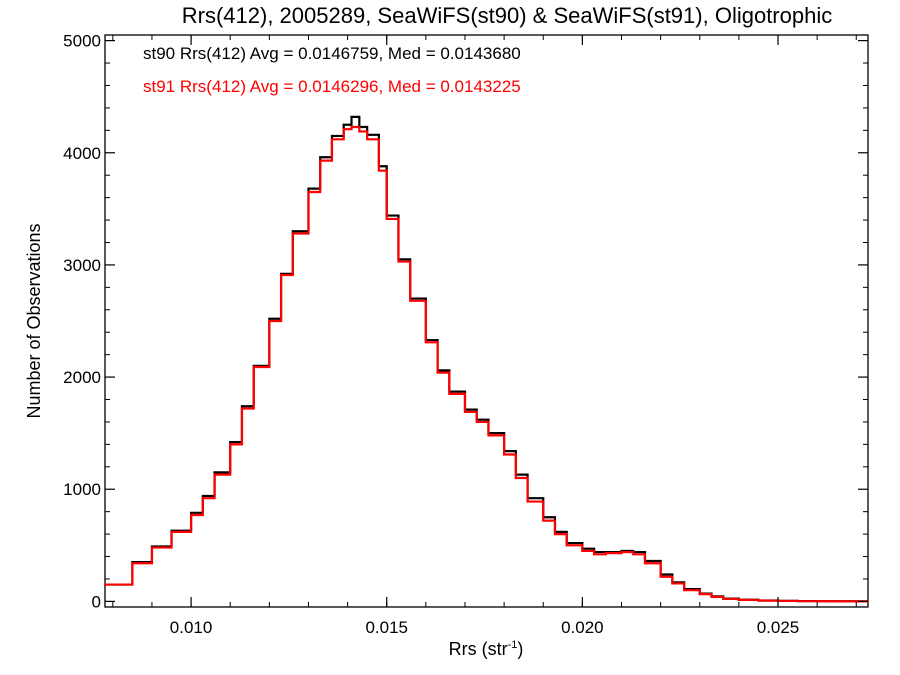  I want to click on y-axis-title: Number of Observations, so click(34, 320).